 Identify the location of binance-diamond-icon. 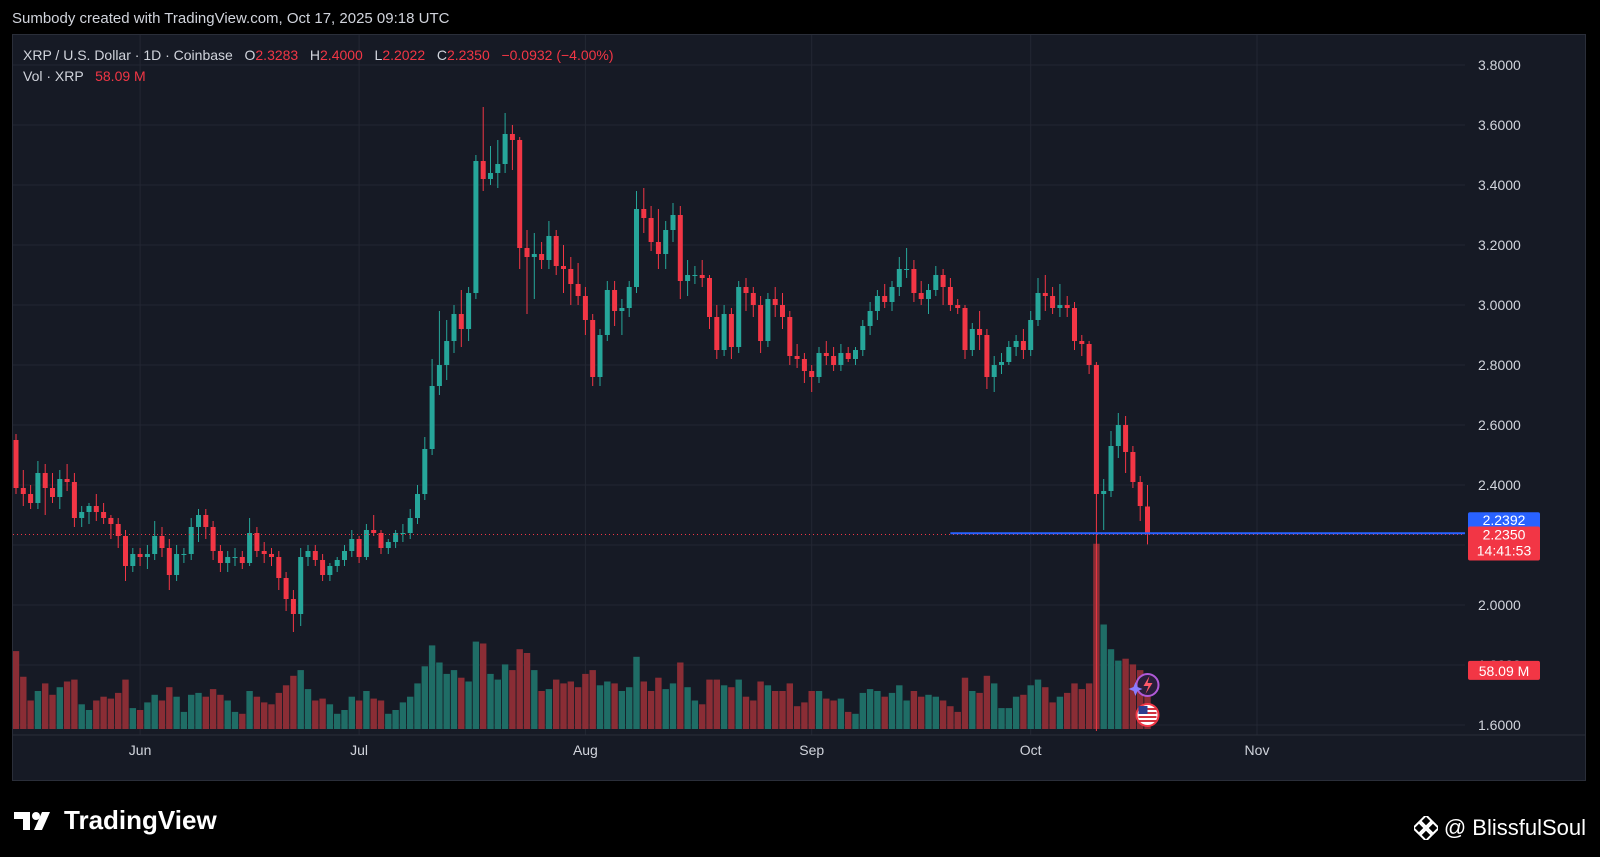
(1425, 828).